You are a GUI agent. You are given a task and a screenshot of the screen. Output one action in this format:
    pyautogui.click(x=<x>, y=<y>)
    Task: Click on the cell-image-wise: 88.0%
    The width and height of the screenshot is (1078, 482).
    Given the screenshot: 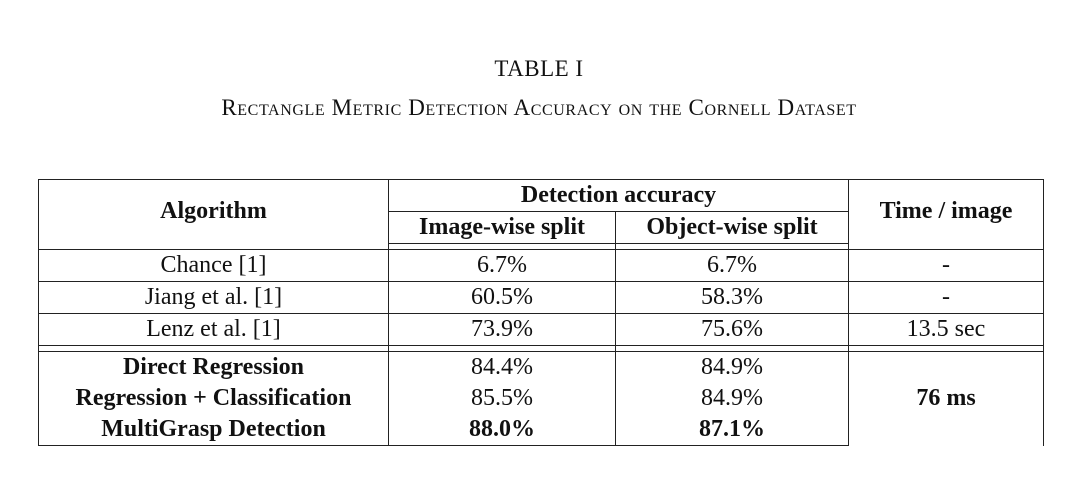 What is the action you would take?
    pyautogui.click(x=502, y=430)
    